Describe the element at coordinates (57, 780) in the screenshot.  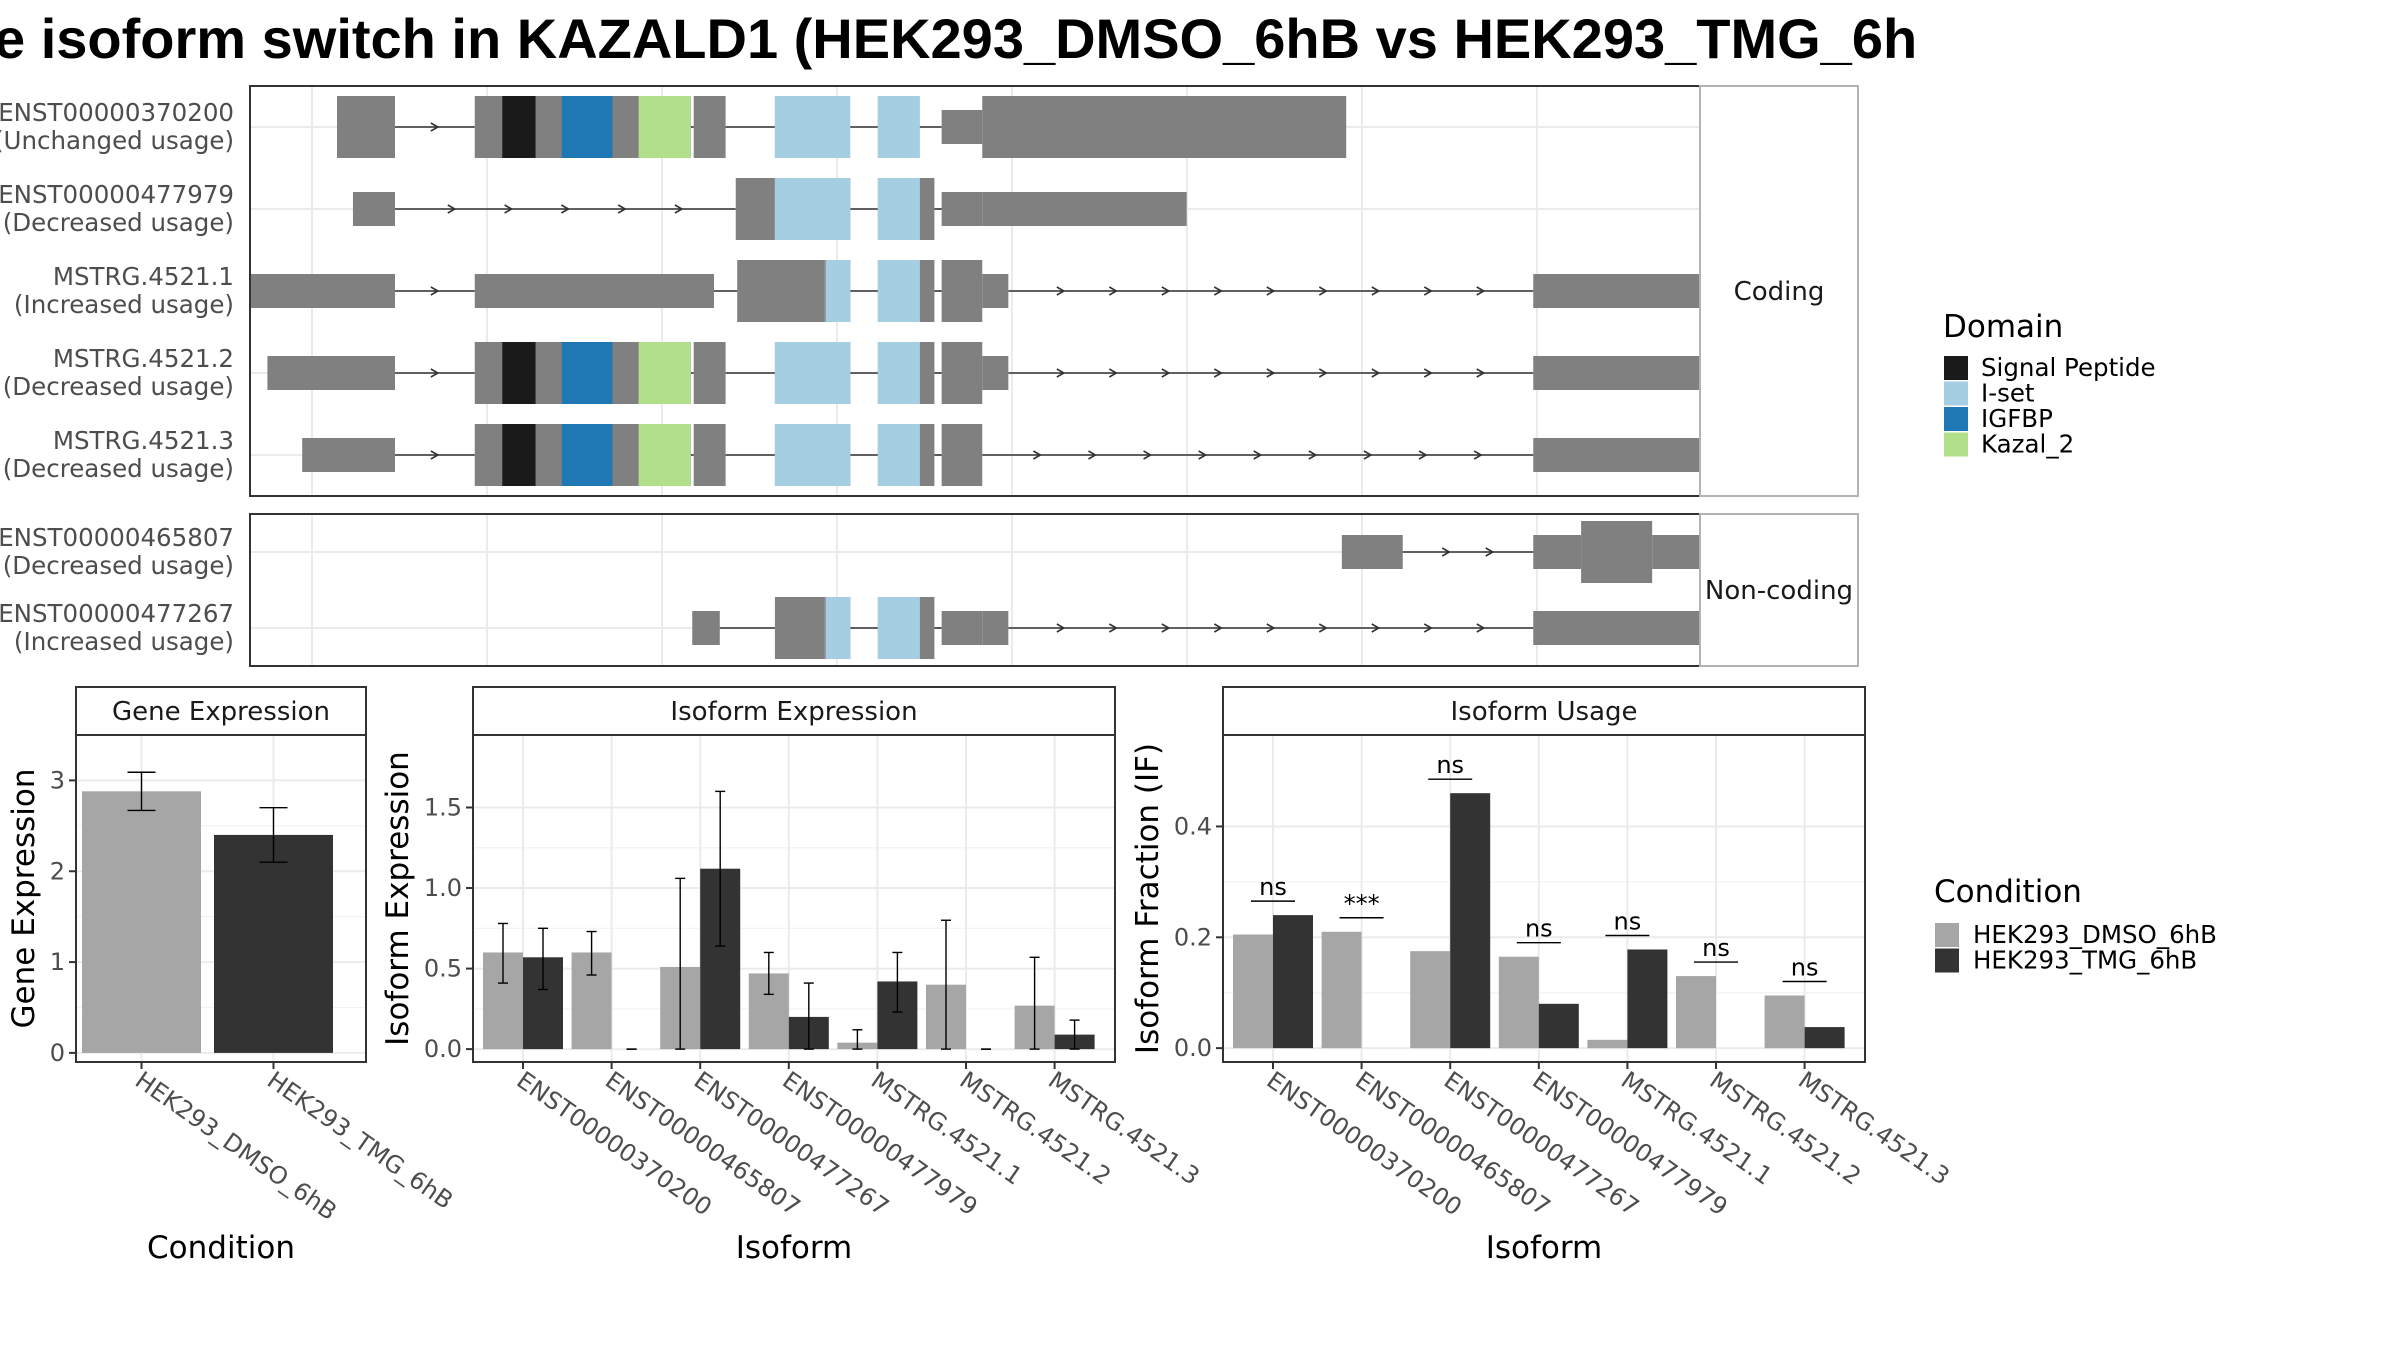
I see `y-tick-label: 3` at that location.